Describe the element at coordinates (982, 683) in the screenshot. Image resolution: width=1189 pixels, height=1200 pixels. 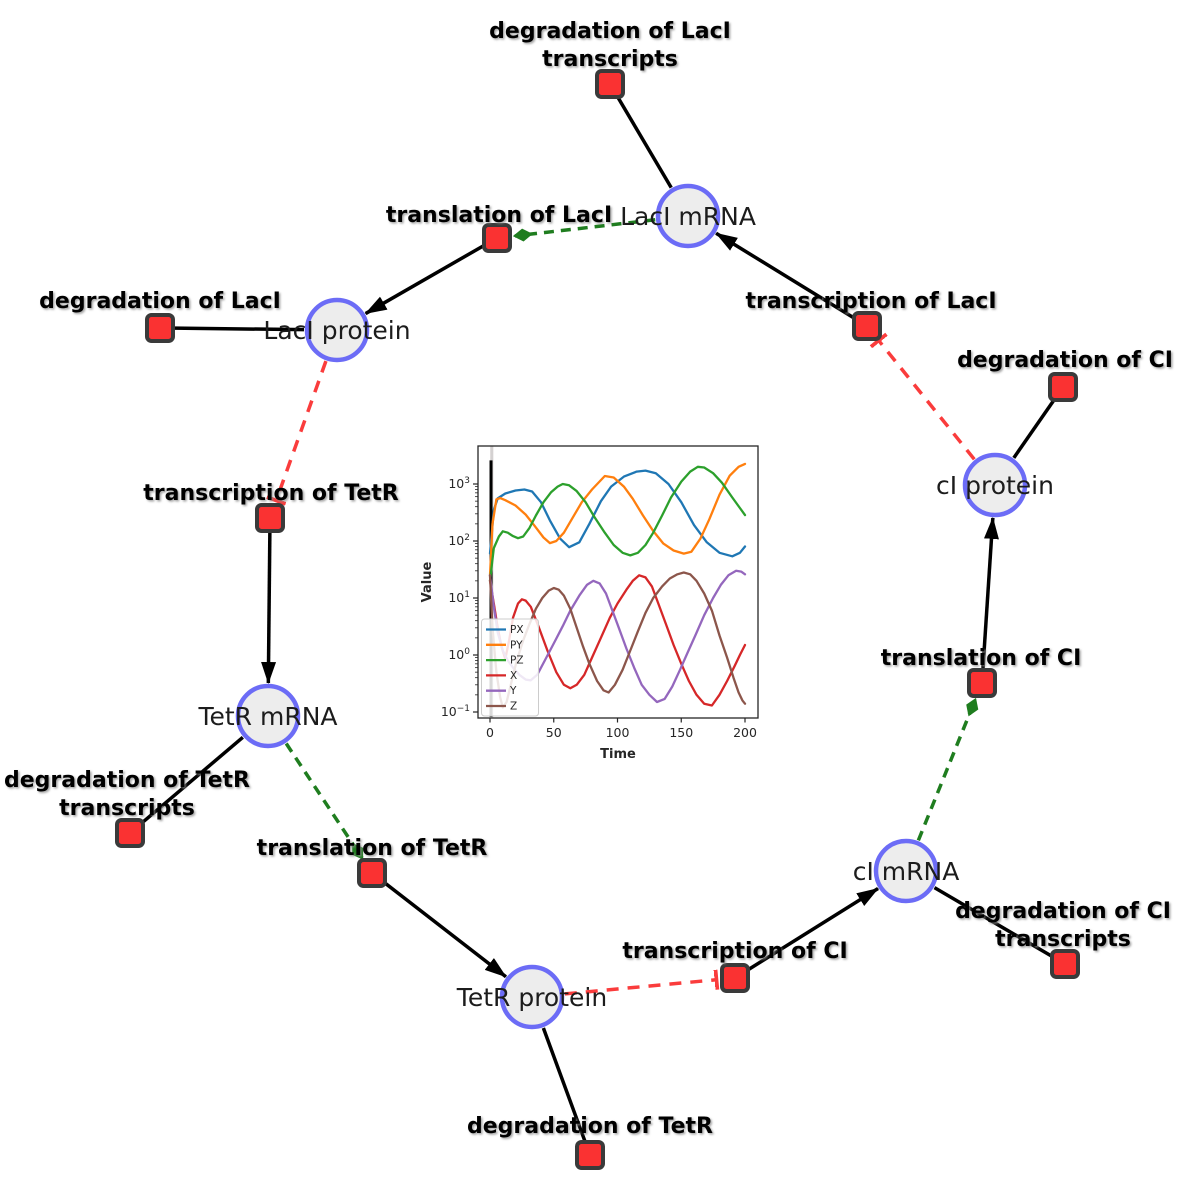
I see `reaction-node-translation-ci` at that location.